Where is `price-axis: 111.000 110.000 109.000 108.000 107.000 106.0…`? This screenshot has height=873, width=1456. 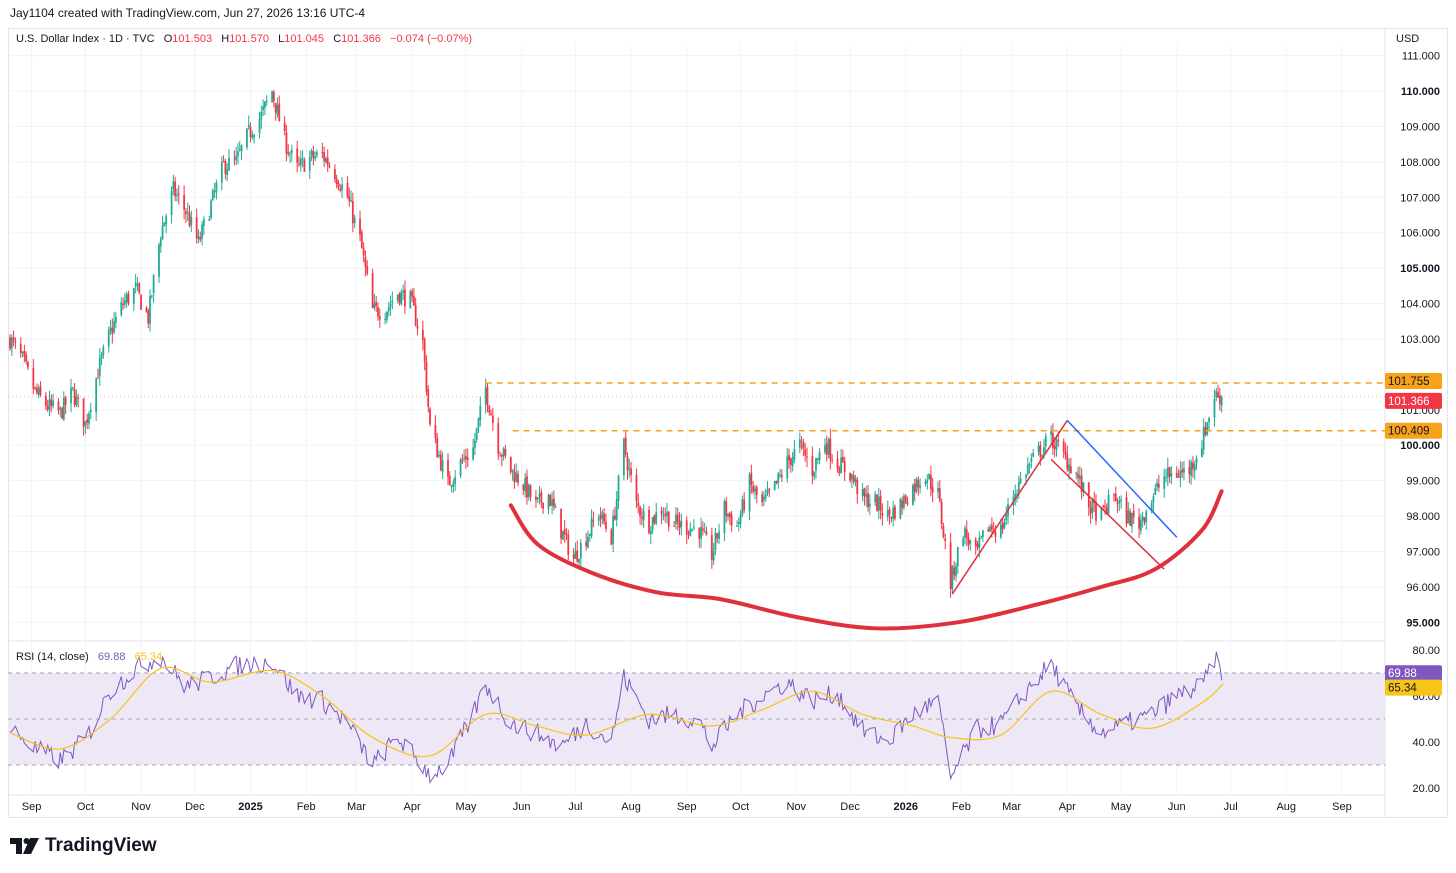 price-axis: 111.000 110.000 109.000 108.000 107.000 106.0… is located at coordinates (1420, 423).